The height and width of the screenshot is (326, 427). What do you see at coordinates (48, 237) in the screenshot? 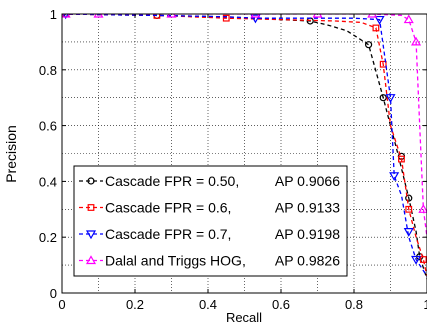
I see `y-tick-label: 0.2` at bounding box center [48, 237].